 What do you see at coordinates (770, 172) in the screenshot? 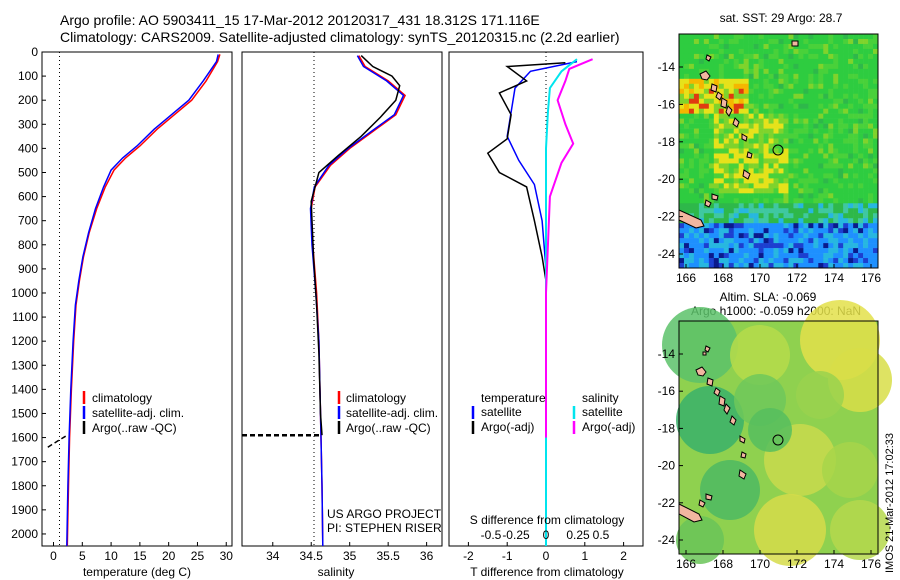
I see `sst-map-axes: 166 168 170 172 174 176-14-16-18-20-22-24` at bounding box center [770, 172].